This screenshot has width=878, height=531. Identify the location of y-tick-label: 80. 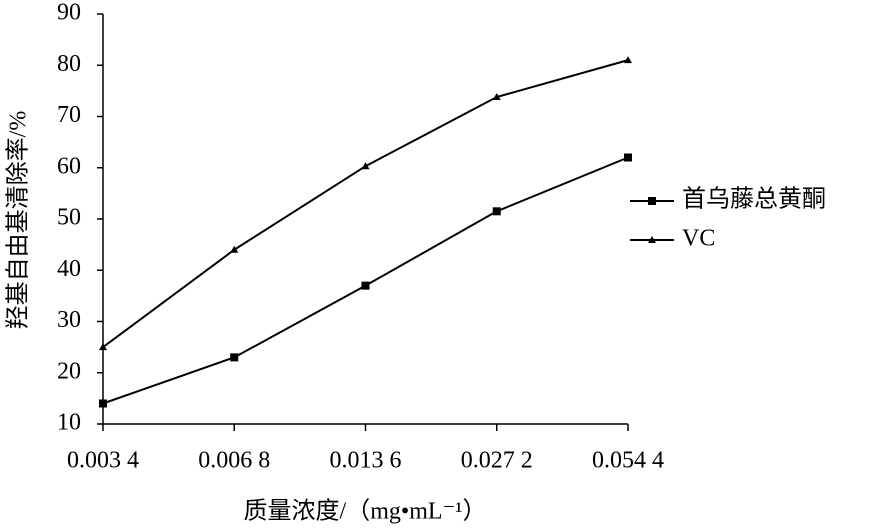
(69, 64).